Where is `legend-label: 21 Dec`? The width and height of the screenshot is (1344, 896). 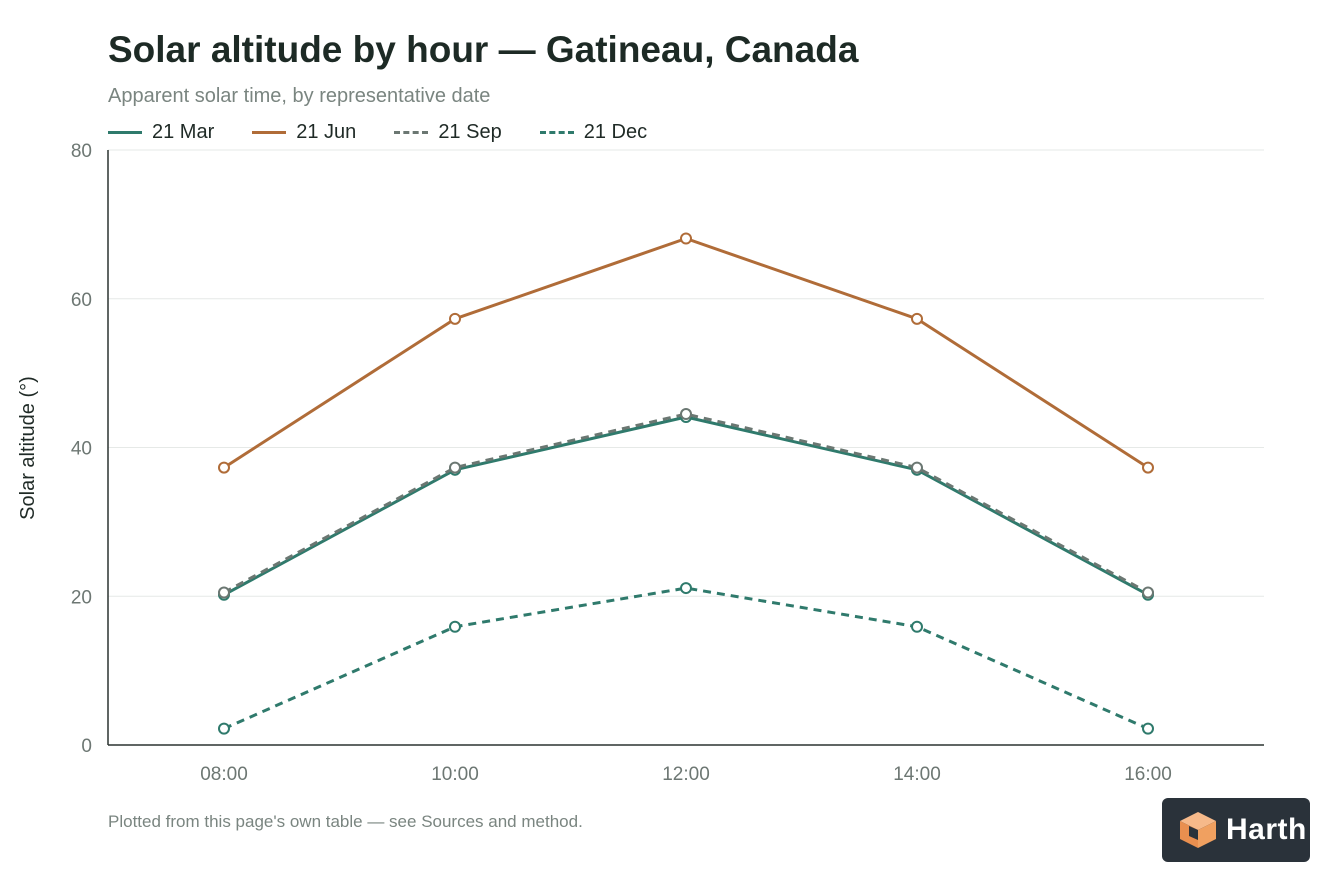 legend-label: 21 Dec is located at coordinates (615, 131).